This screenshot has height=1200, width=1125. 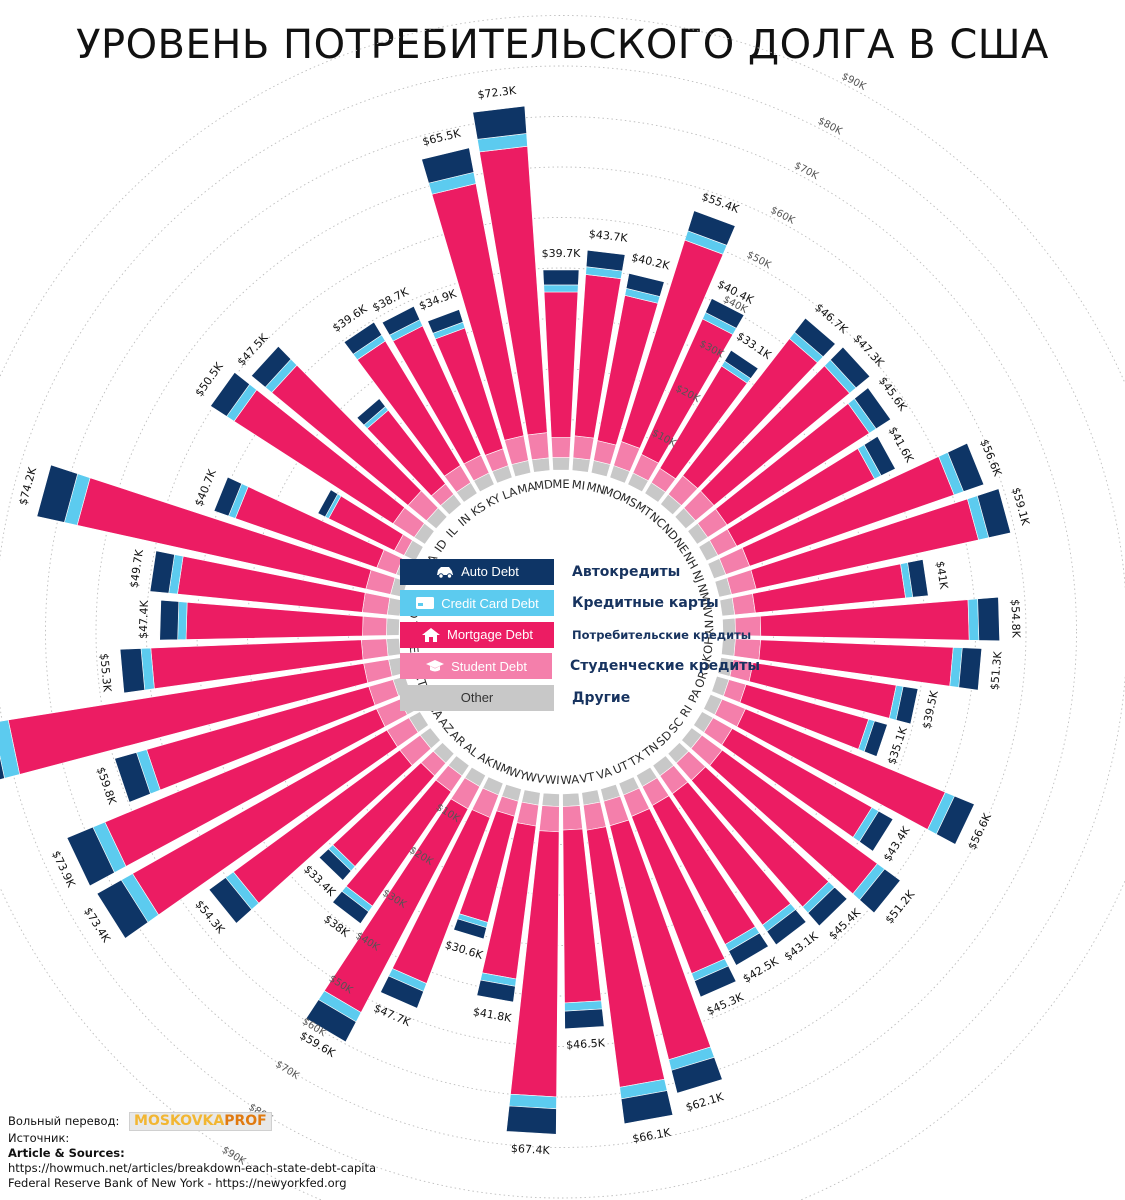 What do you see at coordinates (990, 457) in the screenshot?
I see `value-label: $56.6K` at bounding box center [990, 457].